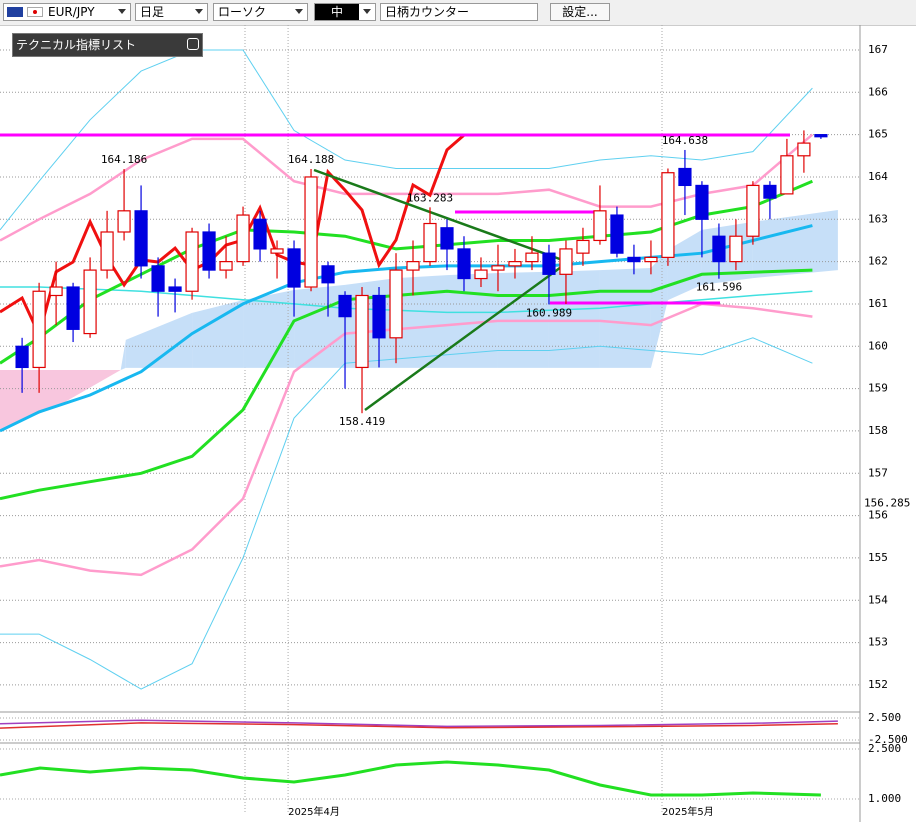 This screenshot has height=822, width=916. I want to click on panel-tick-label: -2.500, so click(888, 739).